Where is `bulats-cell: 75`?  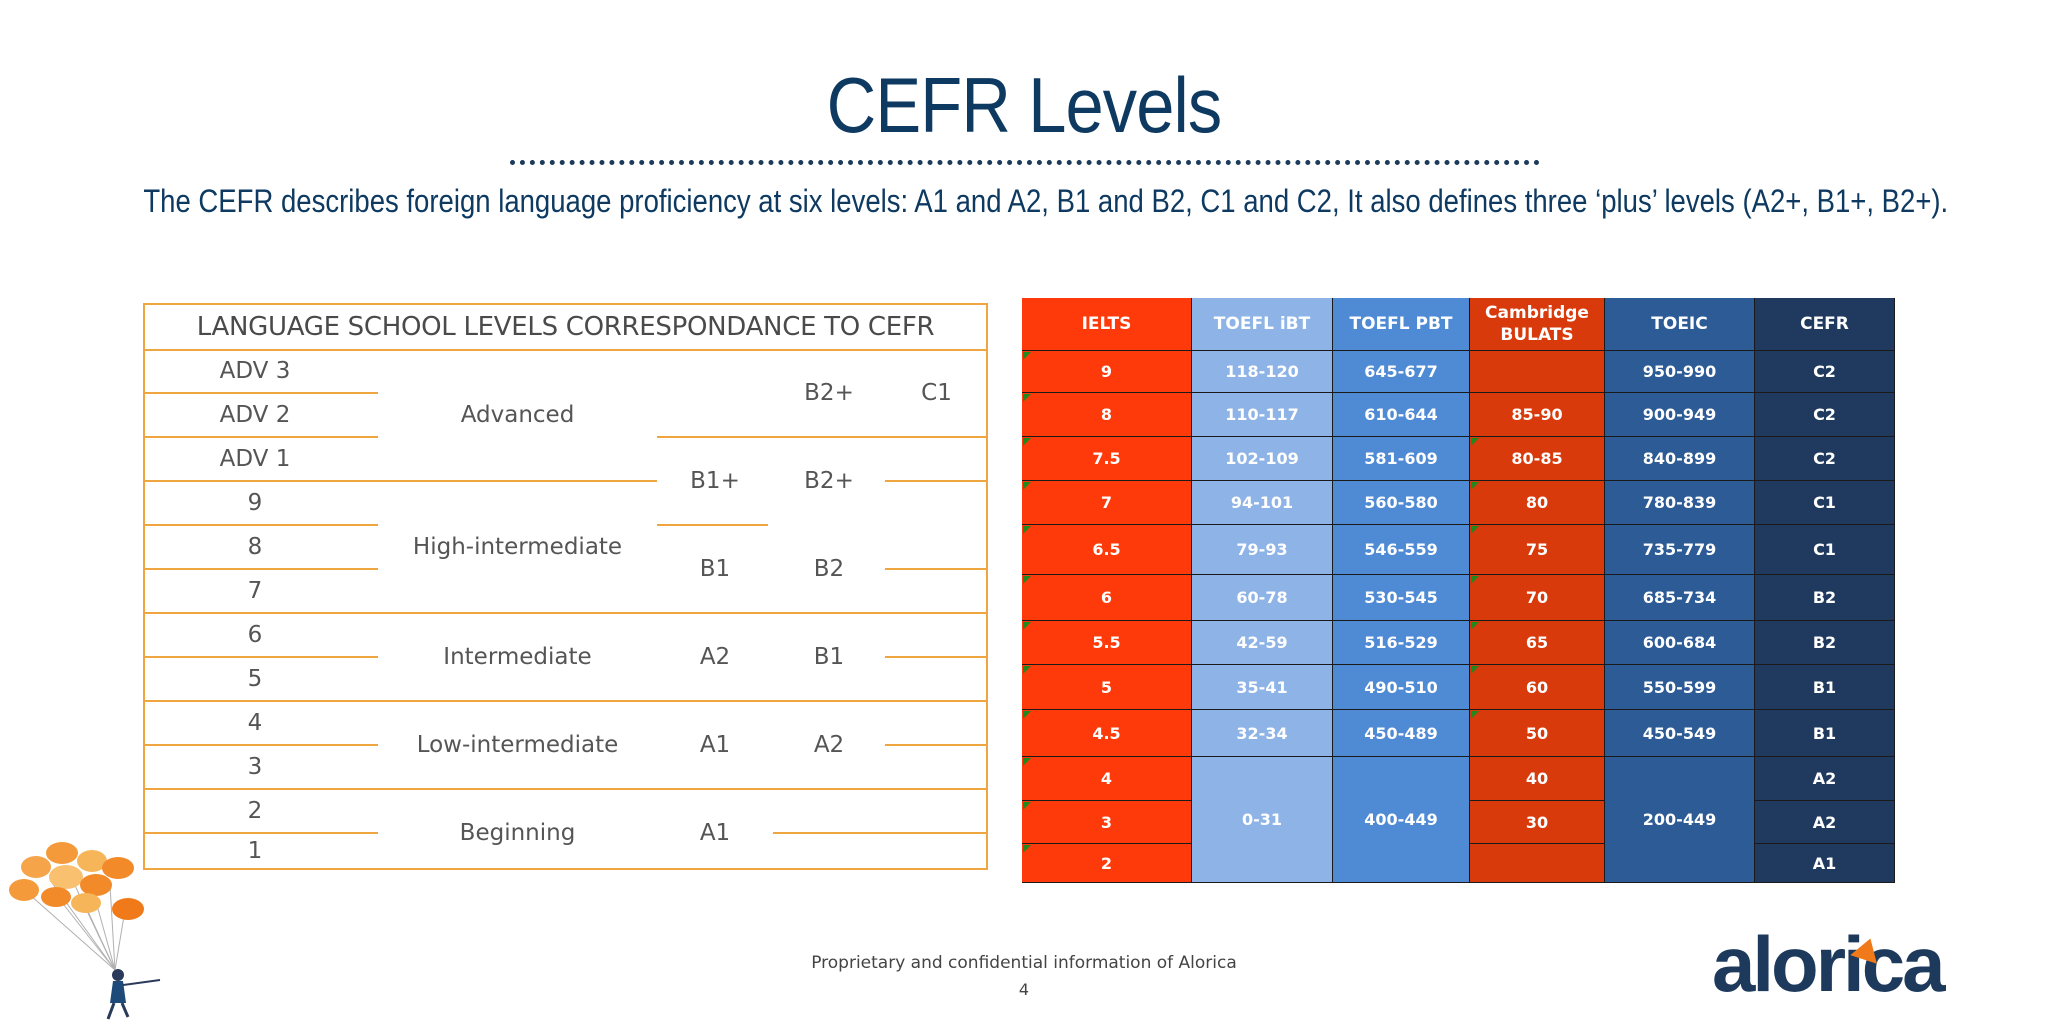
bulats-cell: 75 is located at coordinates (1537, 550).